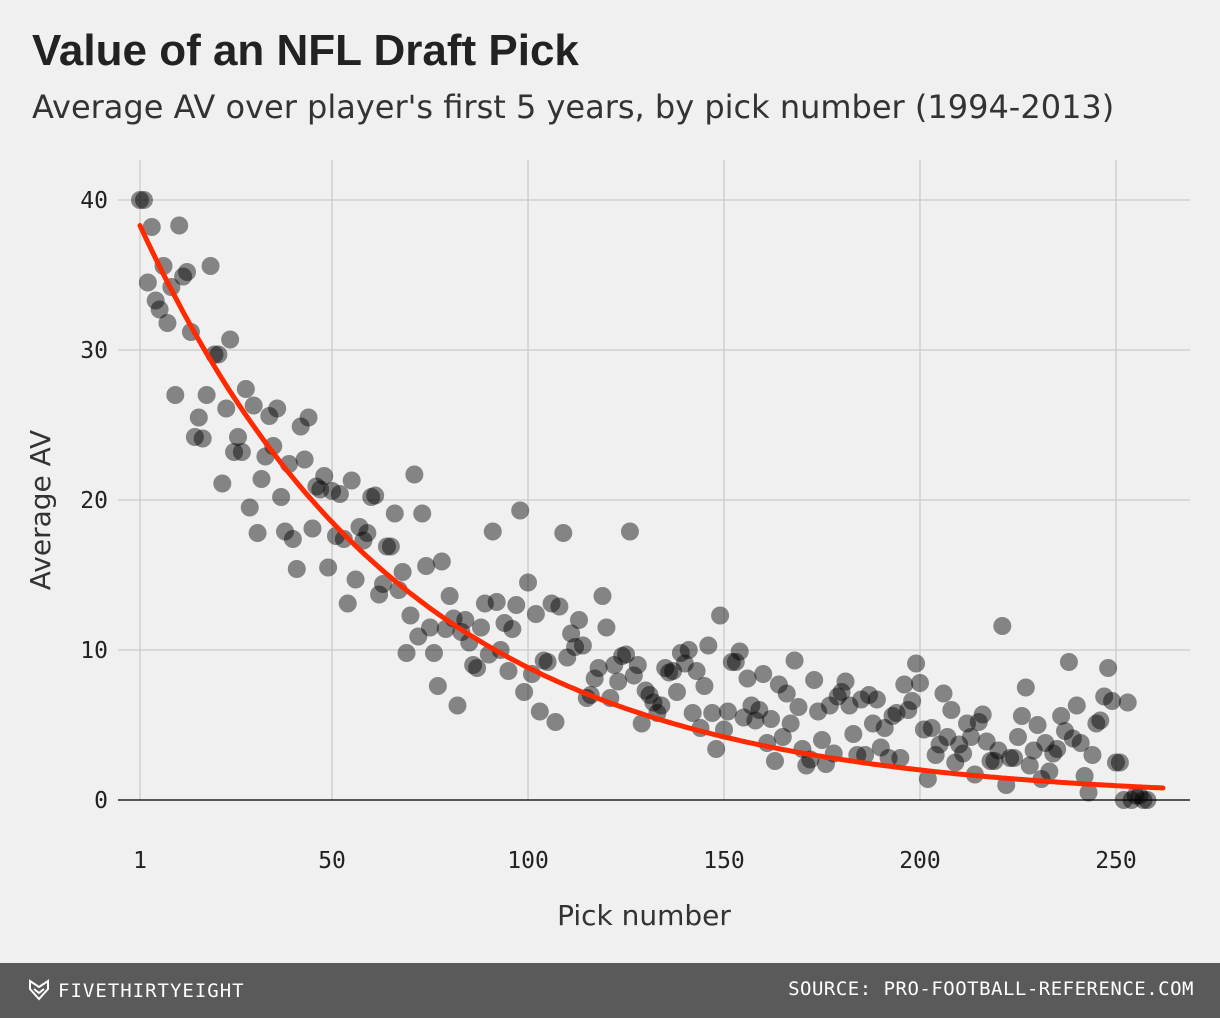 The width and height of the screenshot is (1220, 1018). Describe the element at coordinates (644, 915) in the screenshot. I see `x-axis-label: Pick number` at that location.